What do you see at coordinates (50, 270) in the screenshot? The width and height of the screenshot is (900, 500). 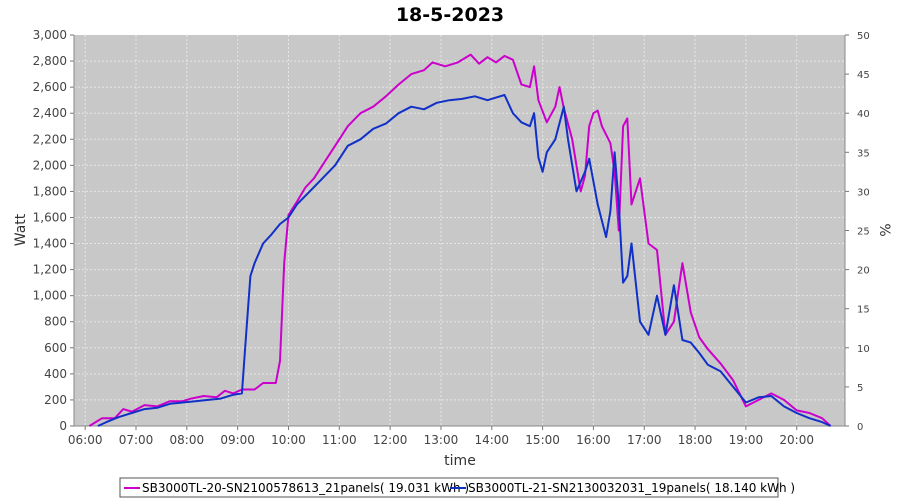 I see `y-tick-label: 1,200` at bounding box center [50, 270].